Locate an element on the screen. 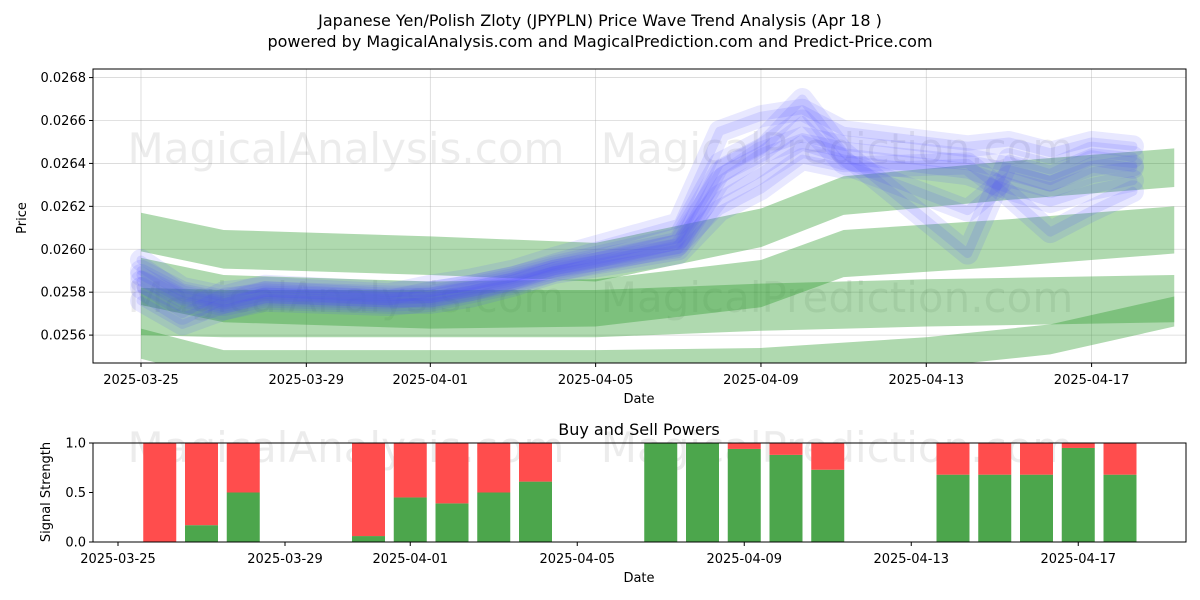 This screenshot has width=1200, height=600. price-y-tick-label: 0.0258 is located at coordinates (64, 293).